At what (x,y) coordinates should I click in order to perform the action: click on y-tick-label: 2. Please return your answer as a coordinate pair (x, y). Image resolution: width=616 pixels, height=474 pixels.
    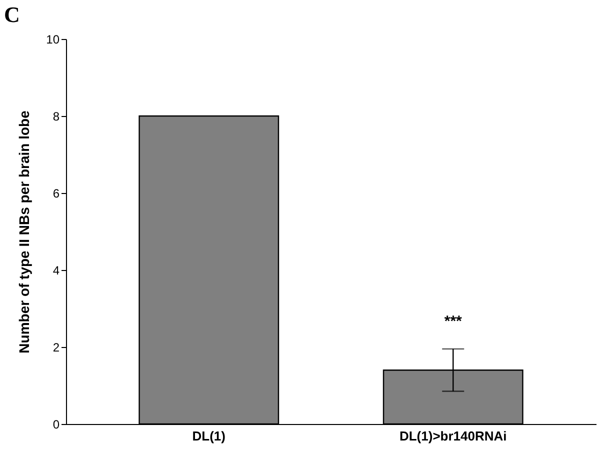
    Looking at the image, I should click on (56, 347).